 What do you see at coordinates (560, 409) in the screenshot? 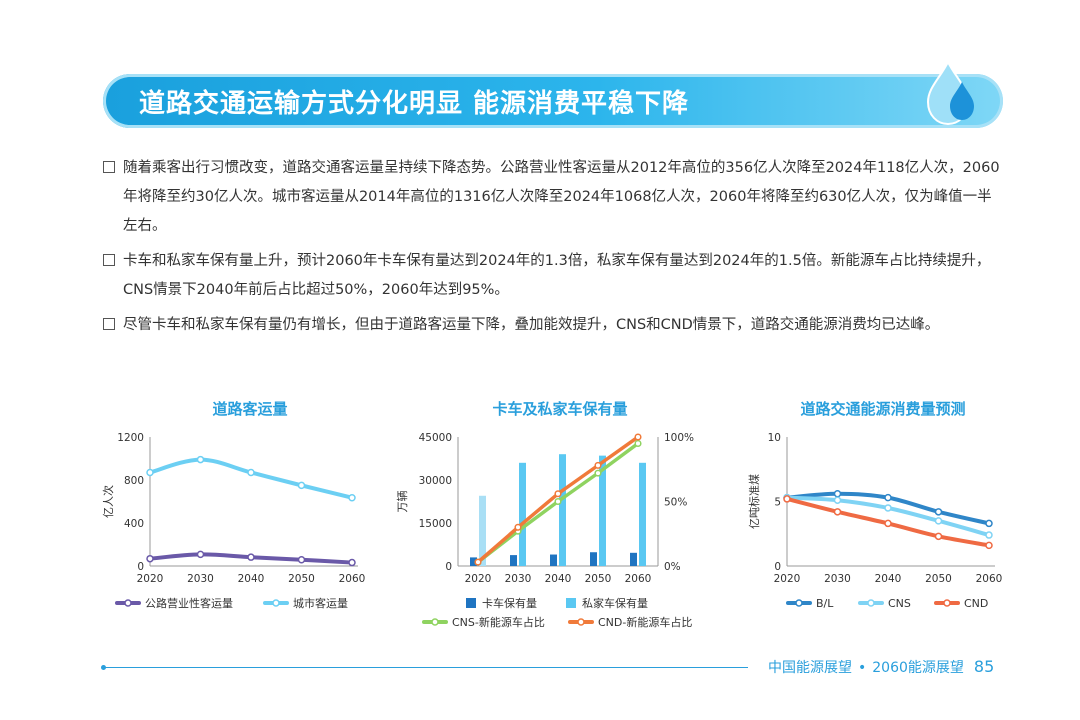
I see `chart-title-vehicles: 卡车及私家车保有量` at bounding box center [560, 409].